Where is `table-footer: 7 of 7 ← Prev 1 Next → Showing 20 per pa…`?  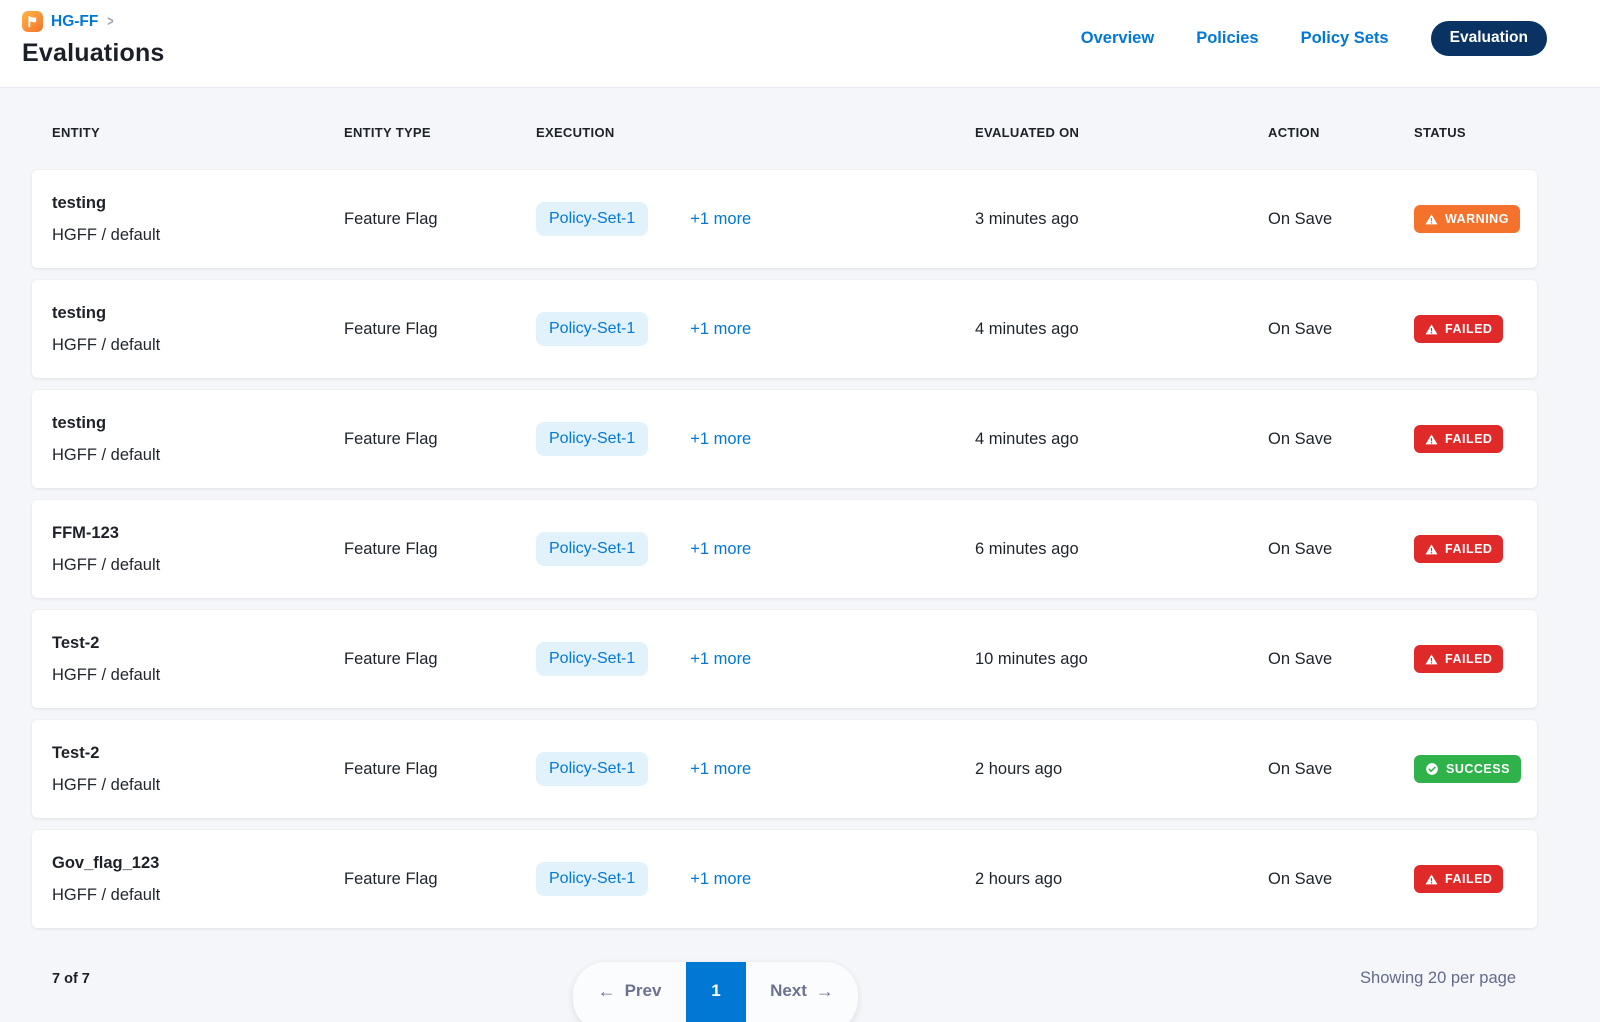
table-footer: 7 of 7 ← Prev 1 Next → Showing 20 per pa… is located at coordinates (784, 981).